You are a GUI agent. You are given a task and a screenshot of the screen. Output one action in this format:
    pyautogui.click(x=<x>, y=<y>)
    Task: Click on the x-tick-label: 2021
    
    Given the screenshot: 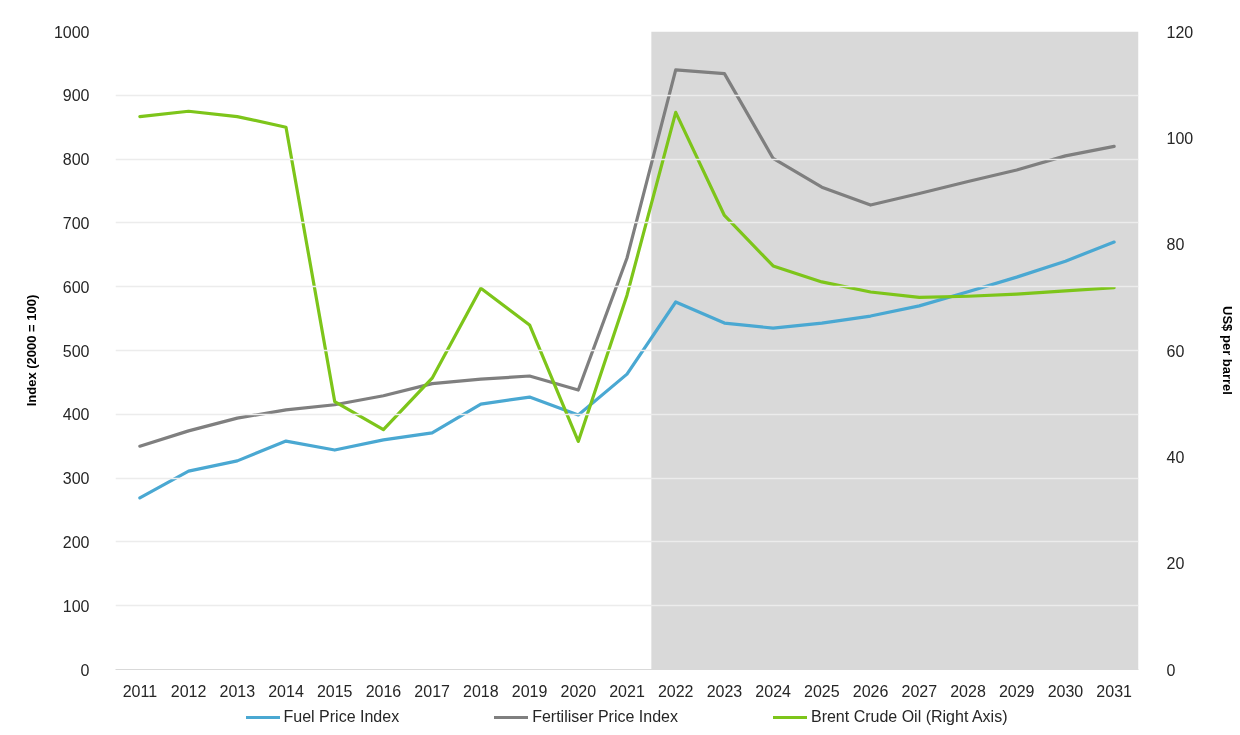 What is the action you would take?
    pyautogui.click(x=627, y=691)
    